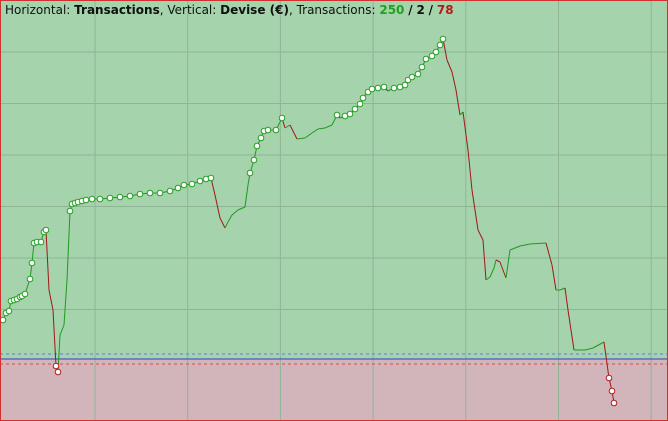 Image resolution: width=668 pixels, height=421 pixels. Describe the element at coordinates (334, 390) in the screenshot. I see `loss-zone` at that location.